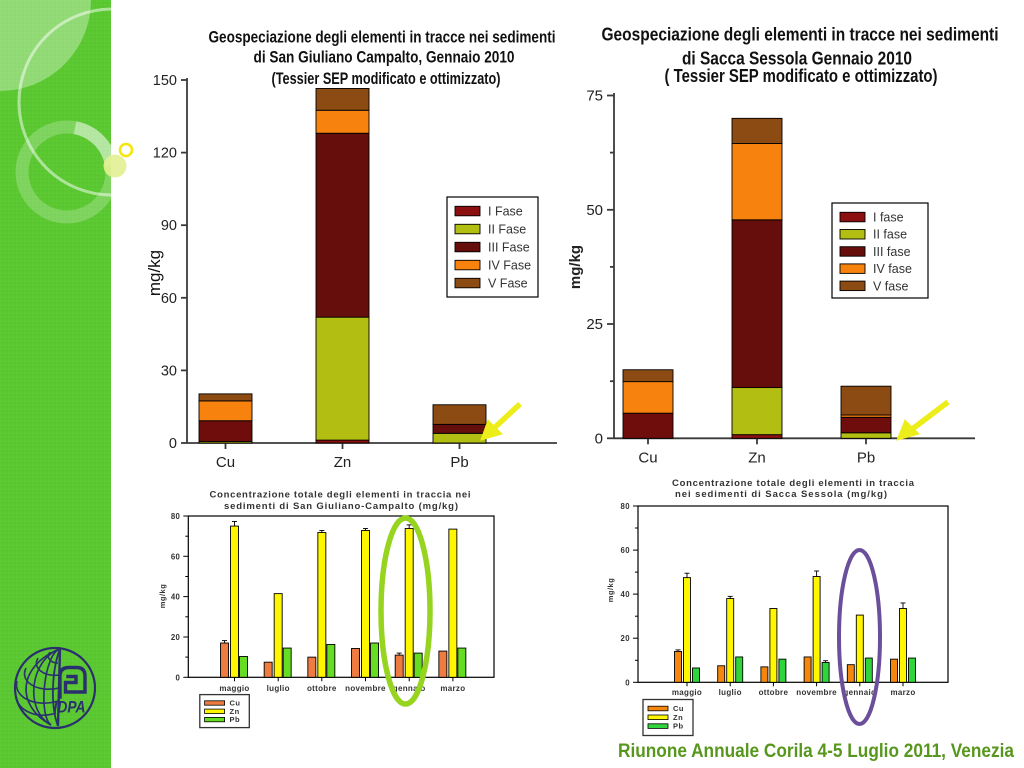  I want to click on svg-text: 150, so click(165, 81).